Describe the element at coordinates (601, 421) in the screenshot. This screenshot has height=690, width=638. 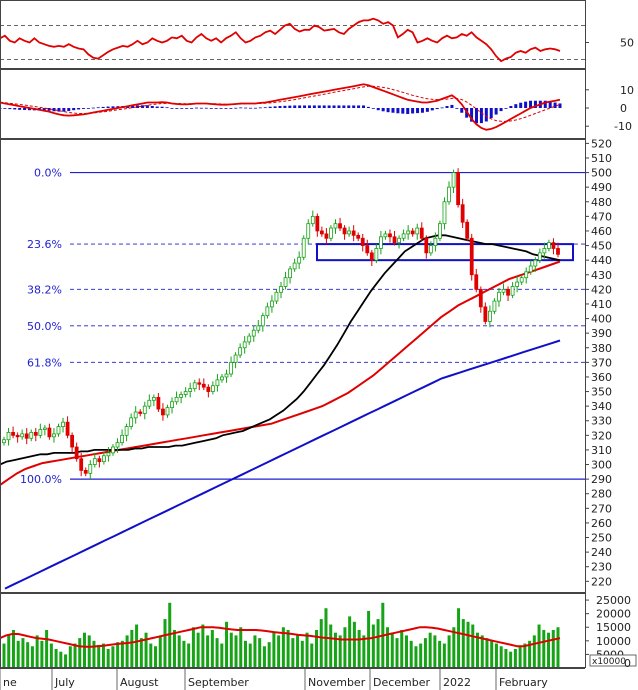
I see `price-tick-label: 330` at that location.